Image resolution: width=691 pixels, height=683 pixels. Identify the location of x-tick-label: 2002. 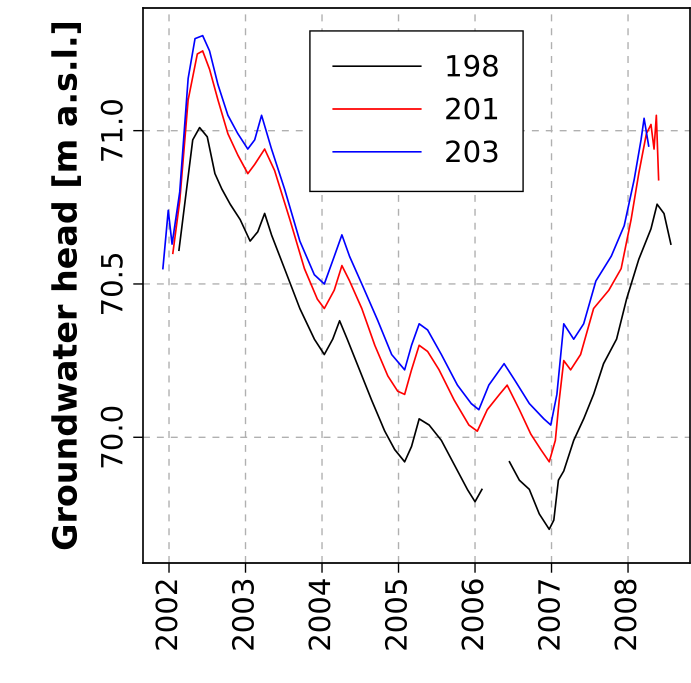
(166, 615).